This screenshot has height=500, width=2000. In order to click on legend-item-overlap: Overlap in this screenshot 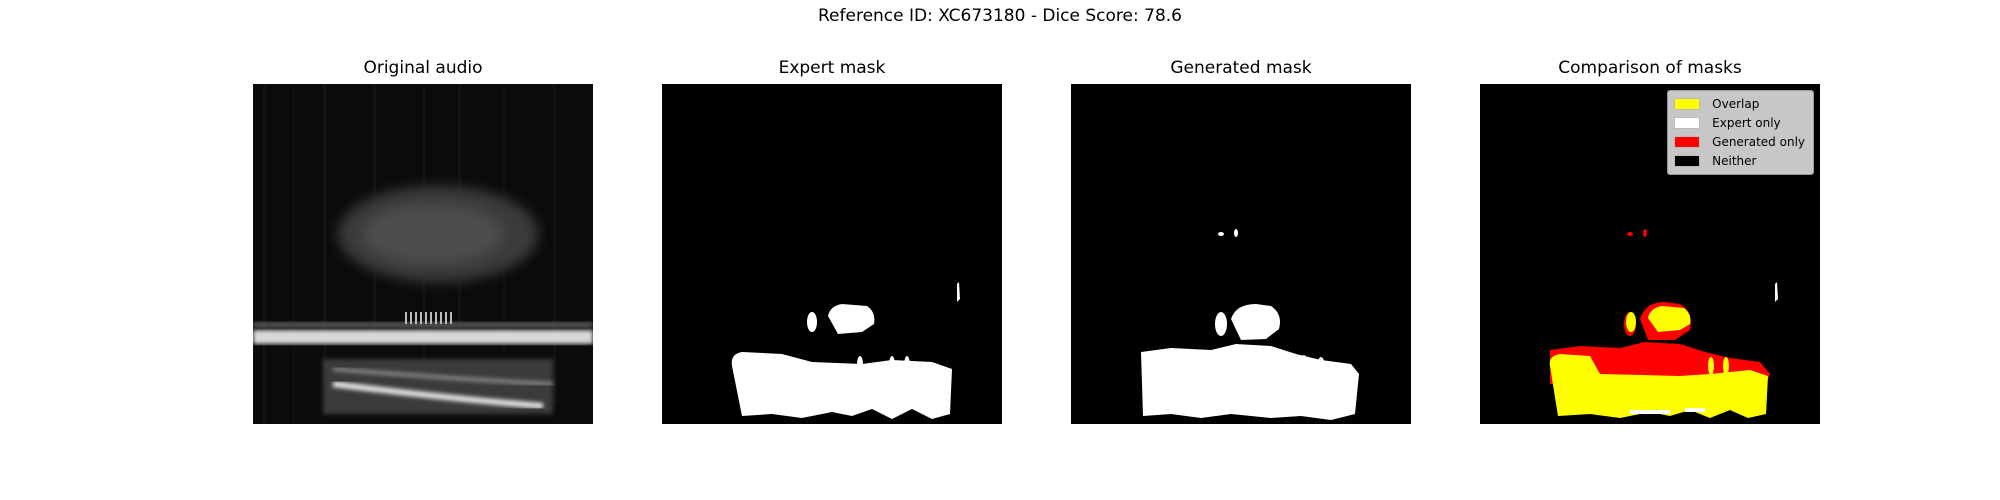, I will do `click(1739, 103)`.